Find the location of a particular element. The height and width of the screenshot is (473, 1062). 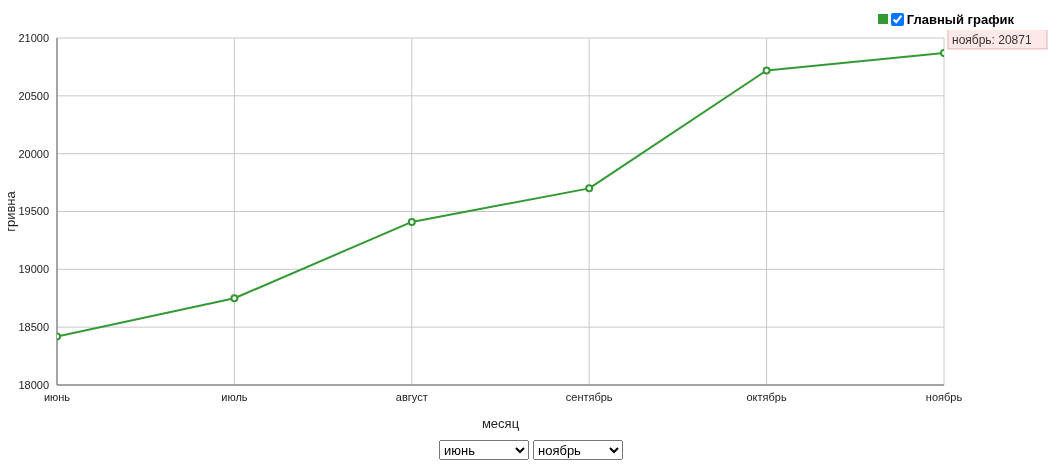

x-tick-label: ноябрь is located at coordinates (944, 396).